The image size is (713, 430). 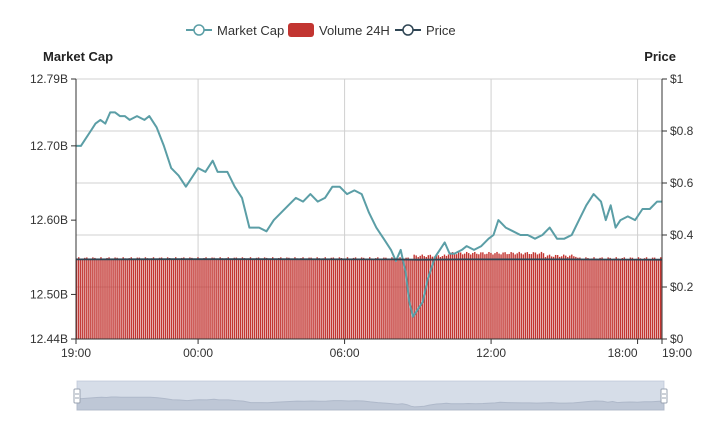 What do you see at coordinates (370, 403) in the screenshot?
I see `slider-preview` at bounding box center [370, 403].